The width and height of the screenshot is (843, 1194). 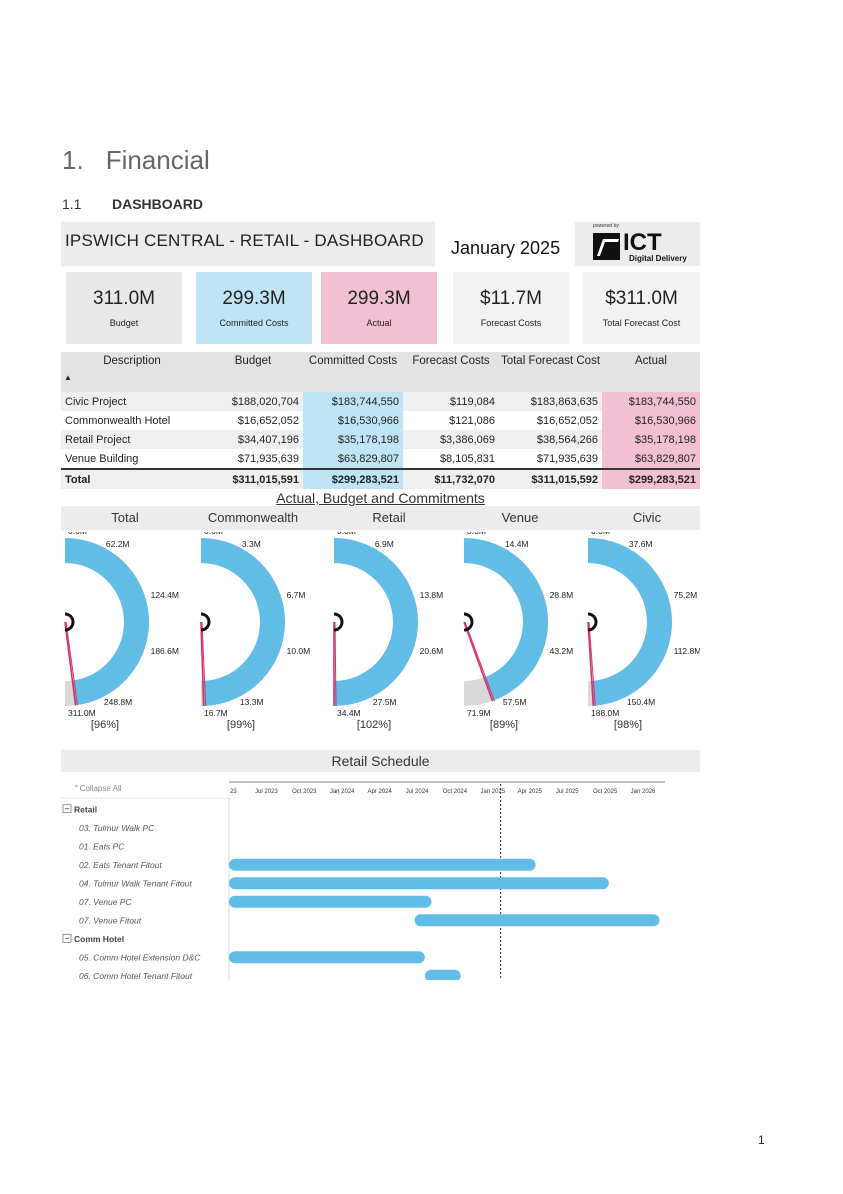 I want to click on kpi-label: Actual, so click(x=379, y=323).